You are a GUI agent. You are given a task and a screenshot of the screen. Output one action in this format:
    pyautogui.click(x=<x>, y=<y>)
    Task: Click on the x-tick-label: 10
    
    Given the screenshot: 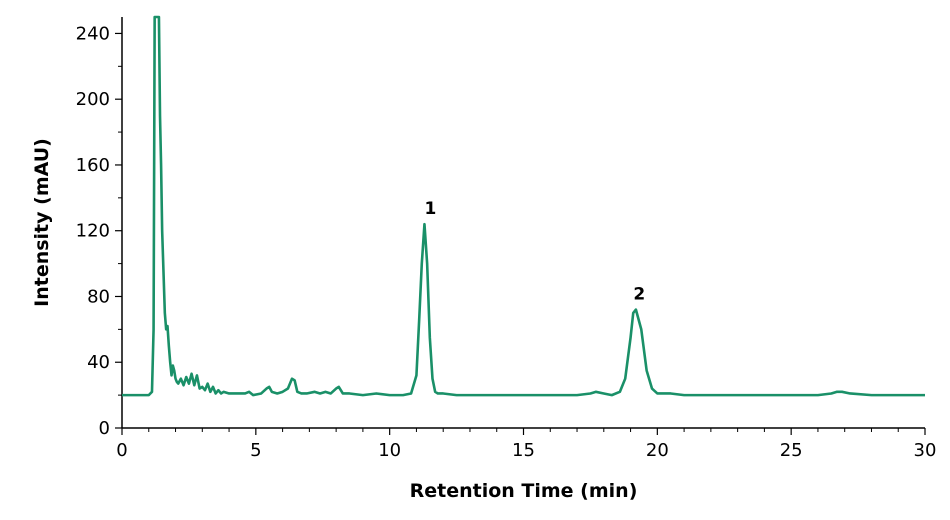 What is the action you would take?
    pyautogui.click(x=389, y=450)
    